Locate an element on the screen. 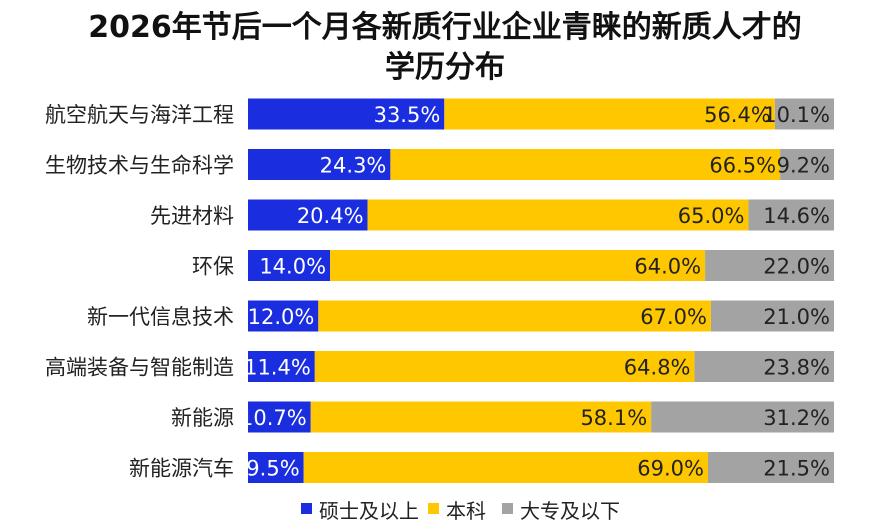 This screenshot has height=520, width=890. legend-label: 硕士及以上 is located at coordinates (369, 509).